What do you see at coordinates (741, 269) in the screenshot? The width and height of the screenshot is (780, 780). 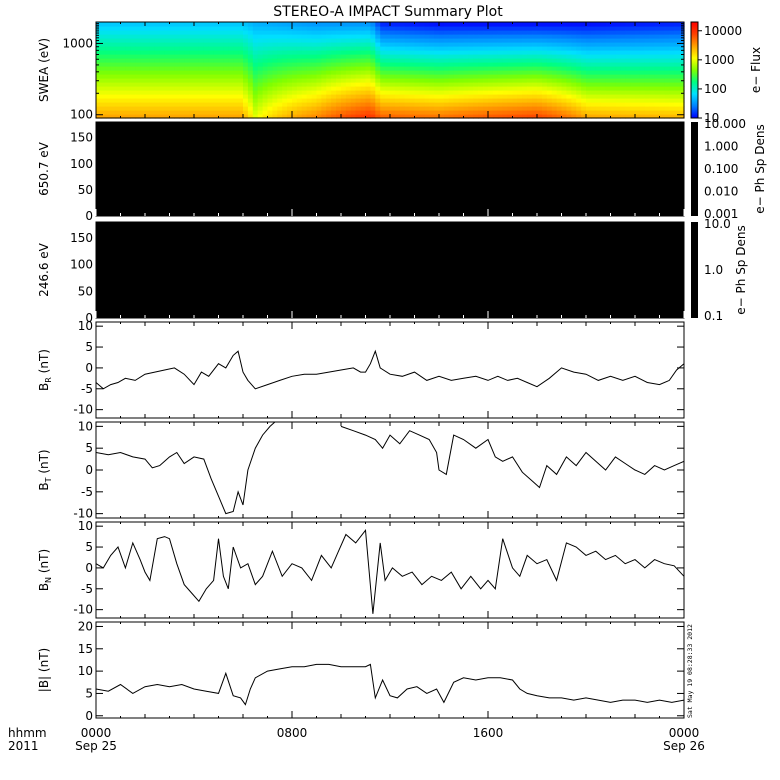 I see `colorbar-label: e− Ph Sp Dens` at bounding box center [741, 269].